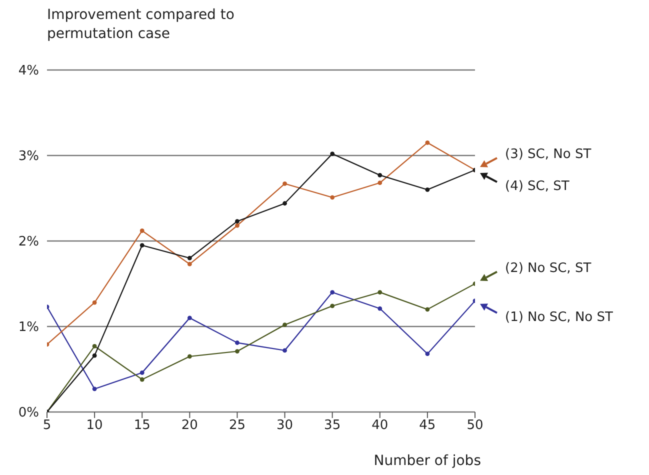 The width and height of the screenshot is (649, 475). What do you see at coordinates (28, 242) in the screenshot?
I see `y-tick-label: 2%` at bounding box center [28, 242].